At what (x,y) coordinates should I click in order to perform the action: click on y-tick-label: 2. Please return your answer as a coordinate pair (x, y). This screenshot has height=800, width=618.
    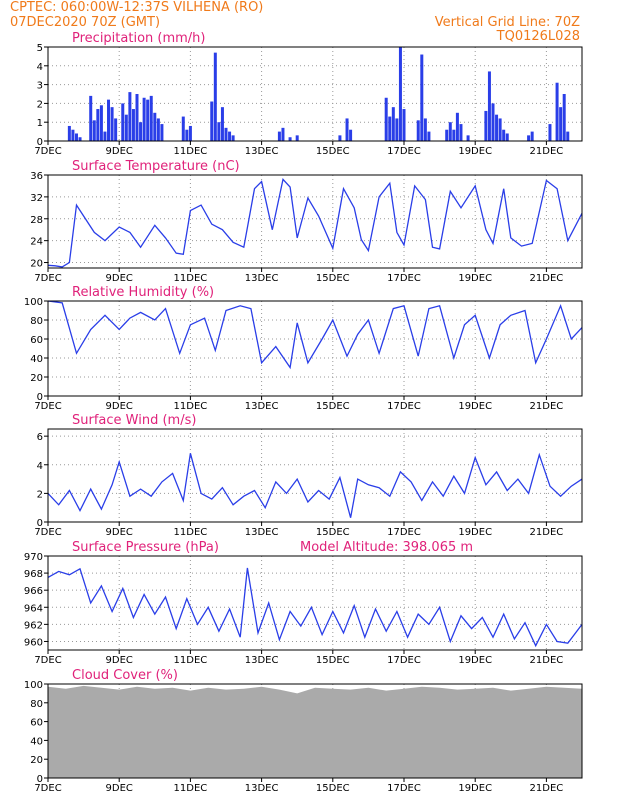
    Looking at the image, I should click on (40, 494).